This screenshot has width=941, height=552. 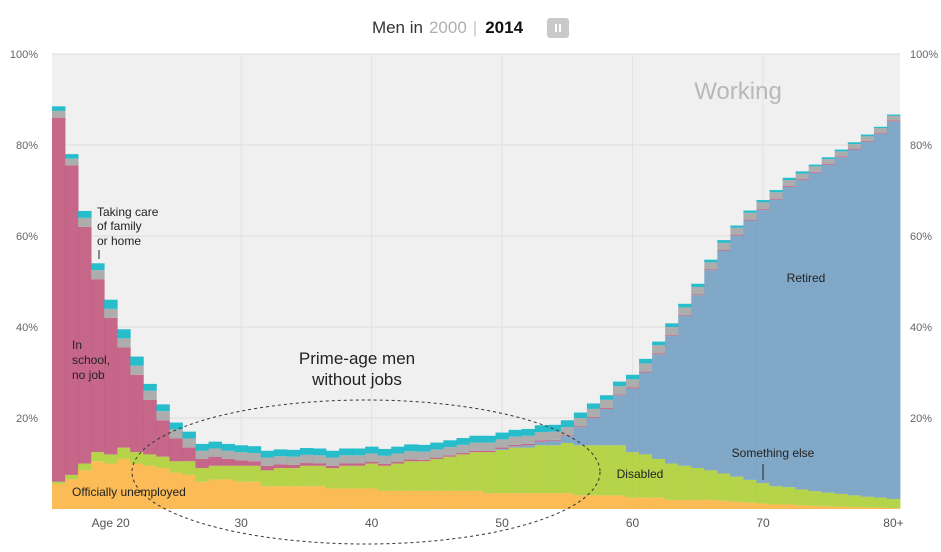 What do you see at coordinates (241, 523) in the screenshot?
I see `x-tick-label: 30` at bounding box center [241, 523].